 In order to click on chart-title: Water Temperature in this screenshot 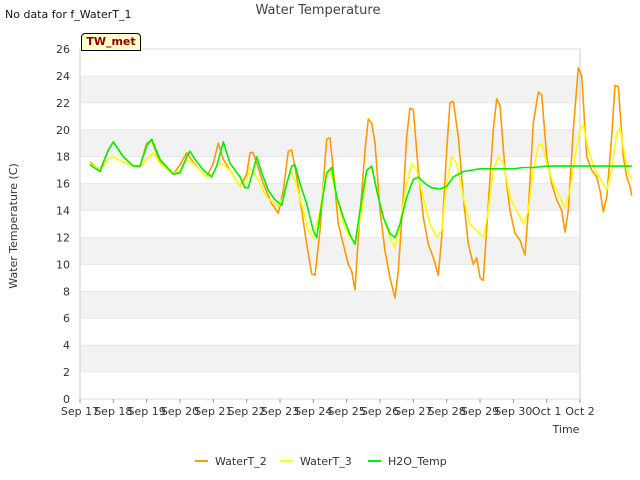, I will do `click(318, 10)`.